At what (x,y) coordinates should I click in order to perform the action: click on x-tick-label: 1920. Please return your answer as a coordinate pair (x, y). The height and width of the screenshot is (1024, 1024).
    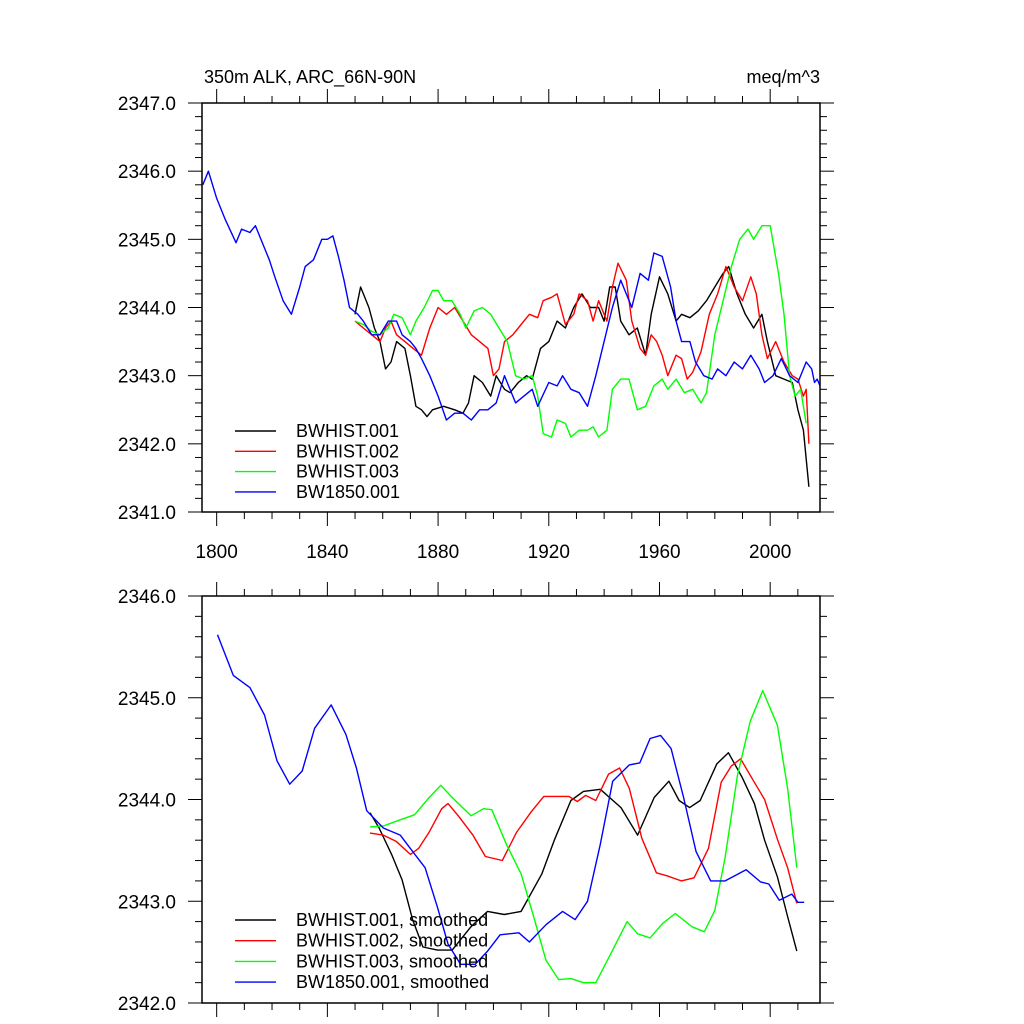
    Looking at the image, I should click on (549, 552).